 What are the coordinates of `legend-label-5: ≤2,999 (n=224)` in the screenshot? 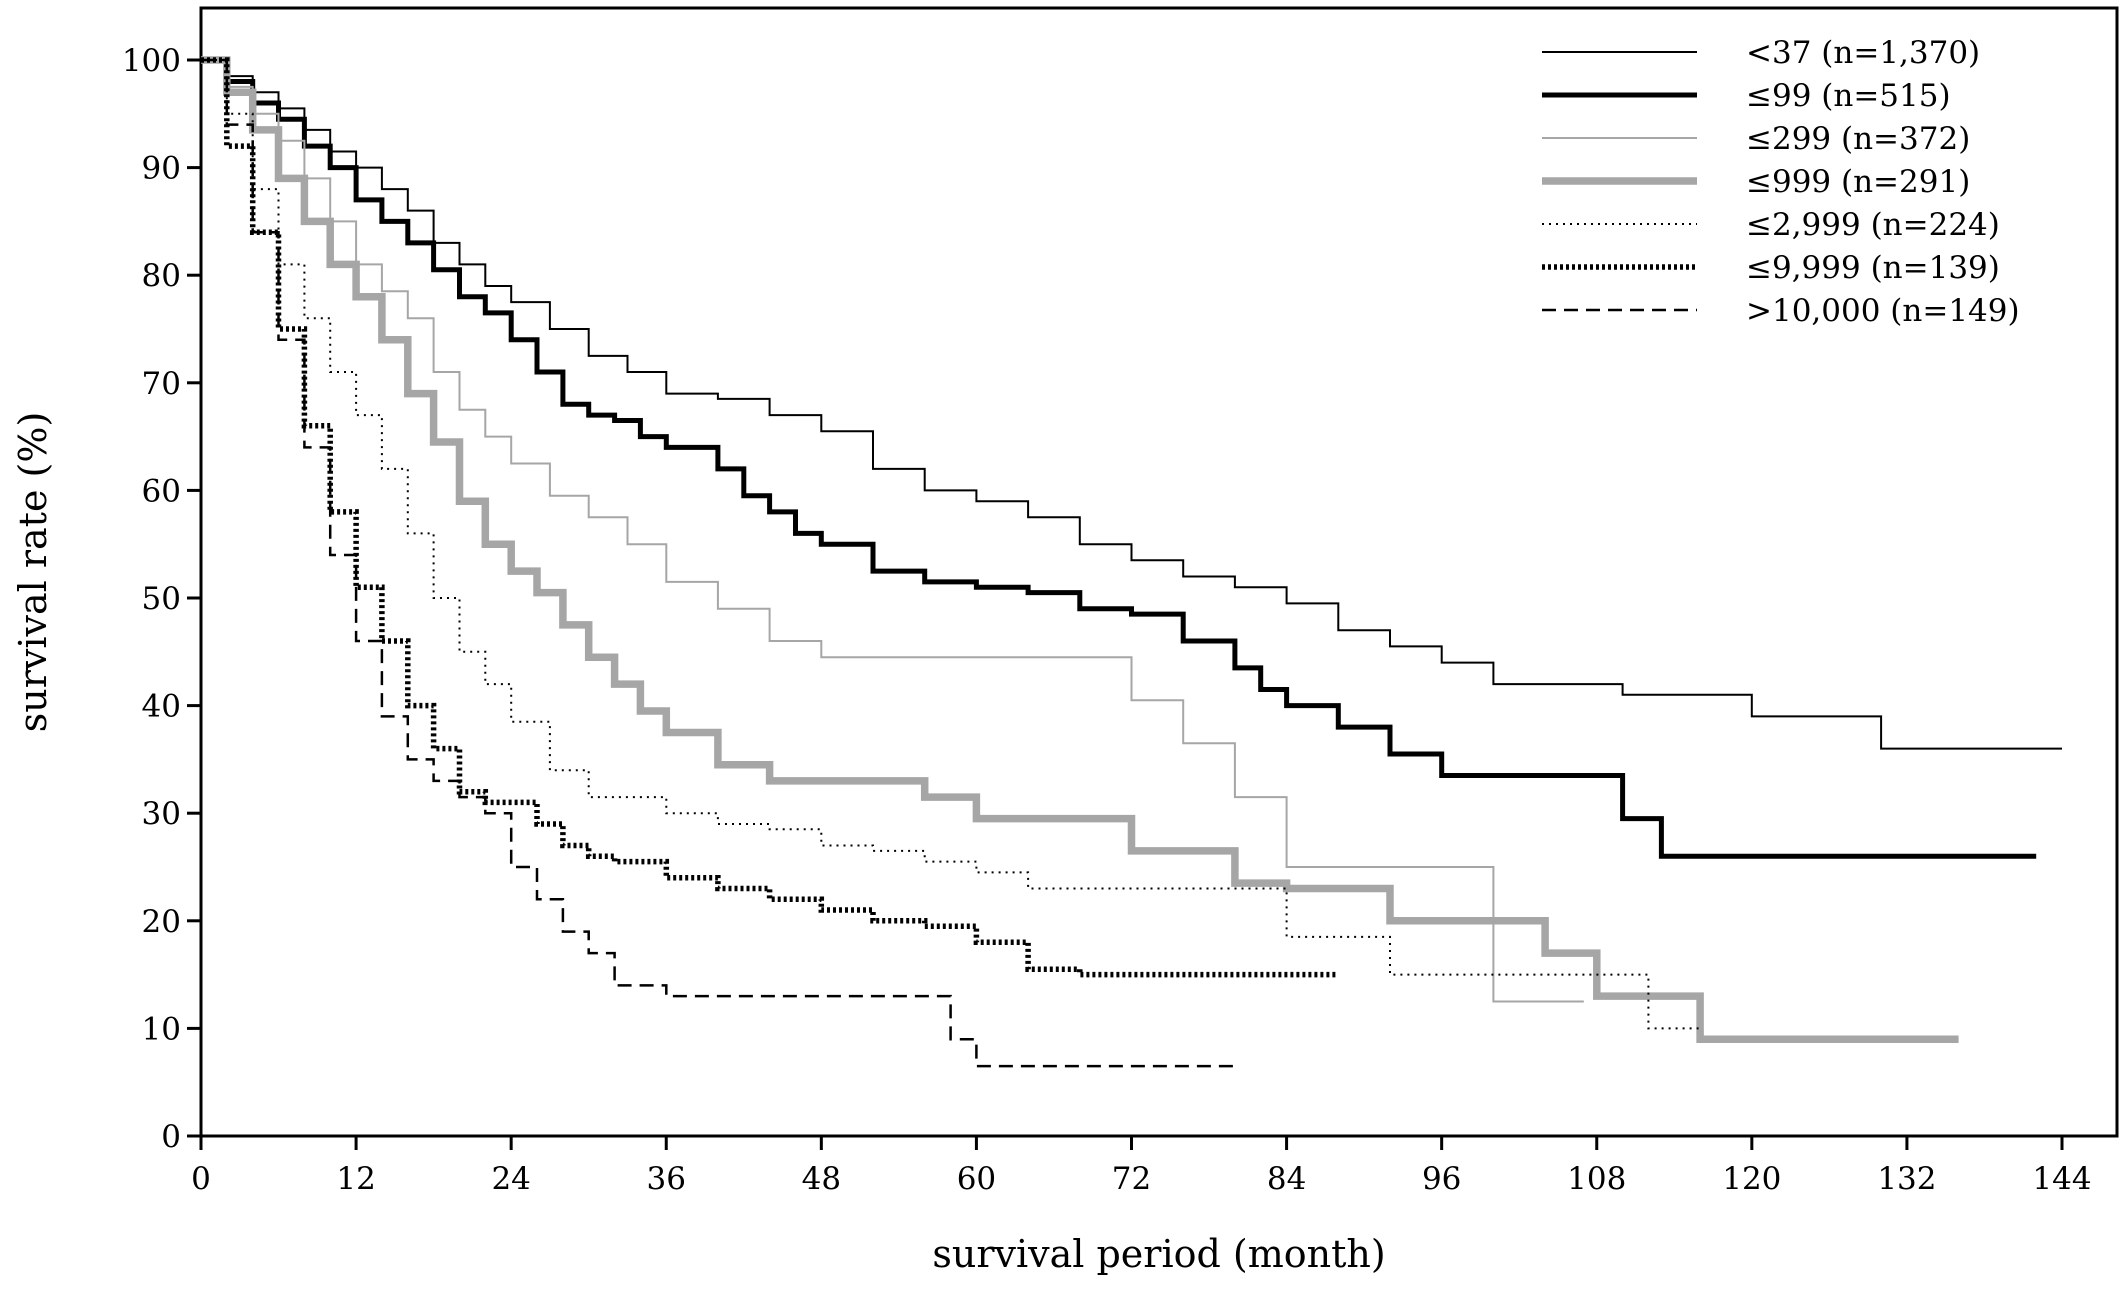 It's located at (1873, 225).